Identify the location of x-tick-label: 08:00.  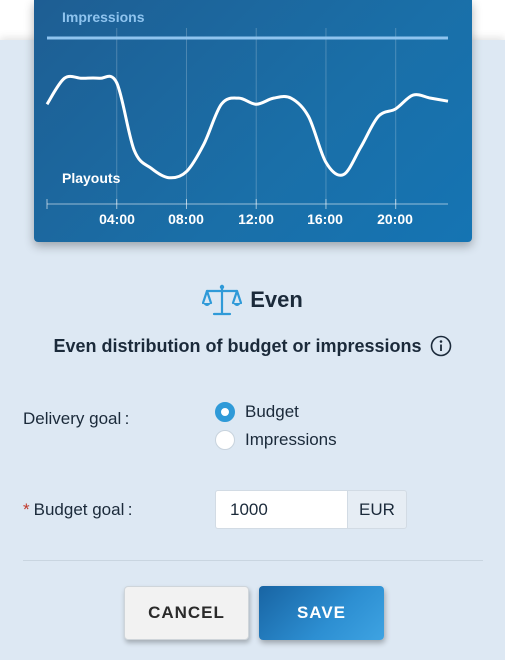
(186, 219).